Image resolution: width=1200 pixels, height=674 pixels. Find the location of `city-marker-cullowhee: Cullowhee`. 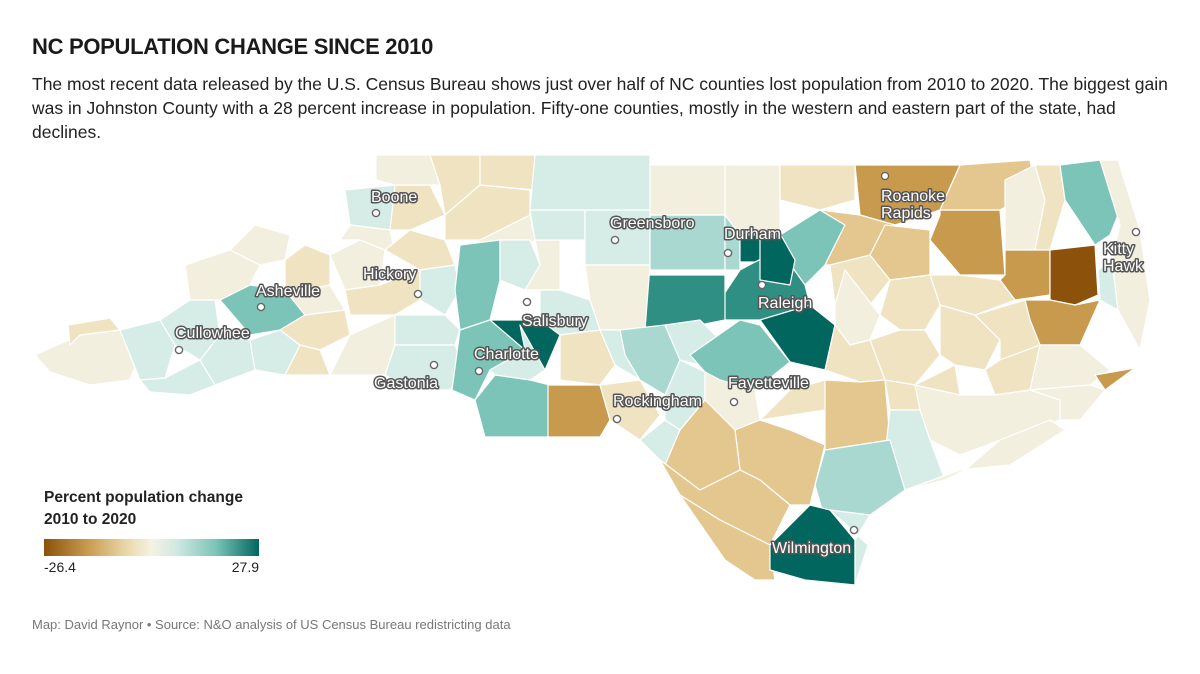

city-marker-cullowhee: Cullowhee is located at coordinates (212, 339).